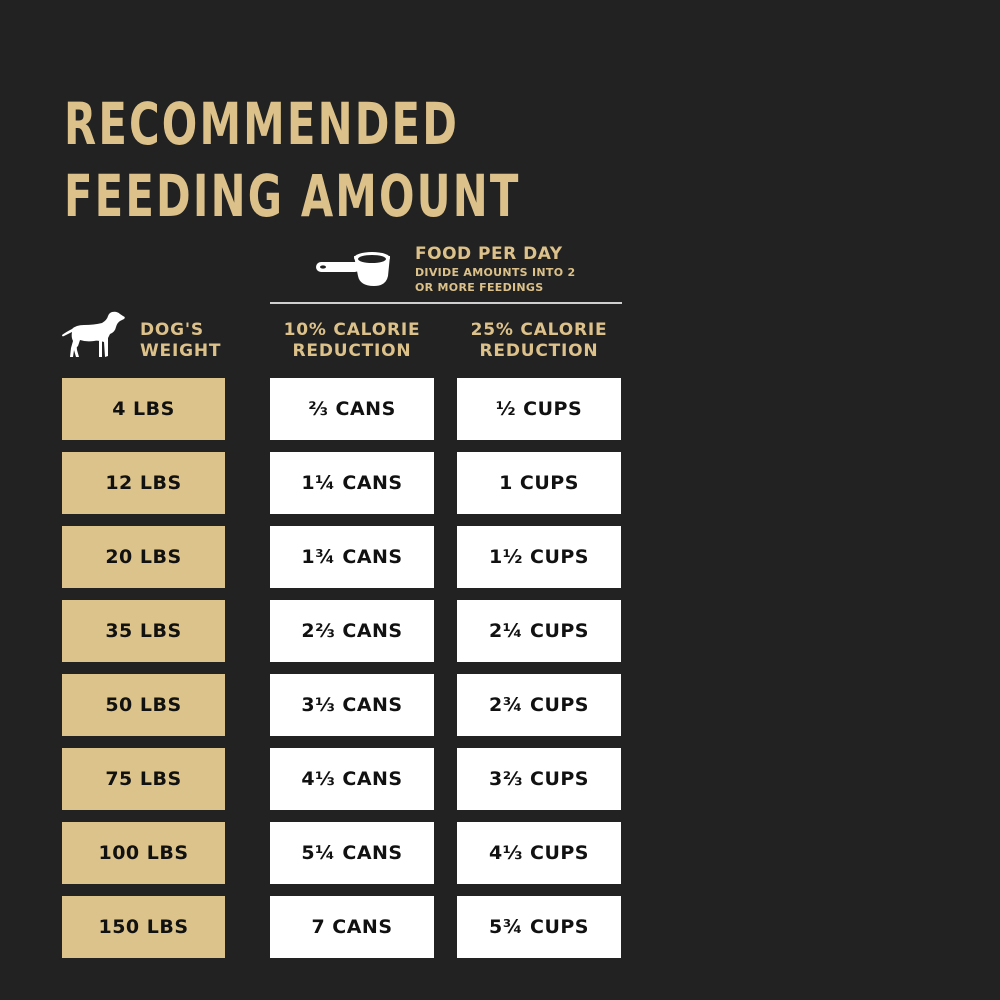 Image resolution: width=1000 pixels, height=1000 pixels. I want to click on page-title: RECOMMENDED FEEDING AMOUNT, so click(292, 160).